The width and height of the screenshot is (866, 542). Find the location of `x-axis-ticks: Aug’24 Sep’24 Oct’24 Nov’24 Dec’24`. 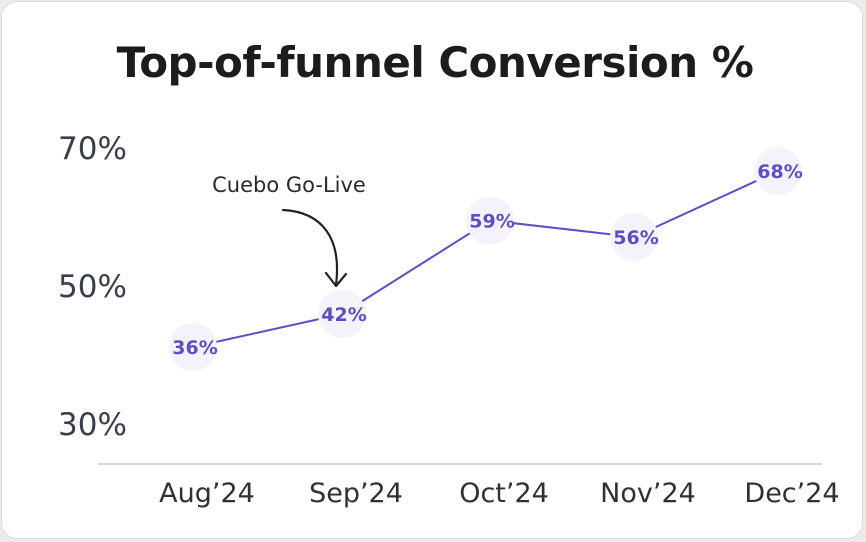

x-axis-ticks: Aug’24 Sep’24 Oct’24 Nov’24 Dec’24 is located at coordinates (499, 493).